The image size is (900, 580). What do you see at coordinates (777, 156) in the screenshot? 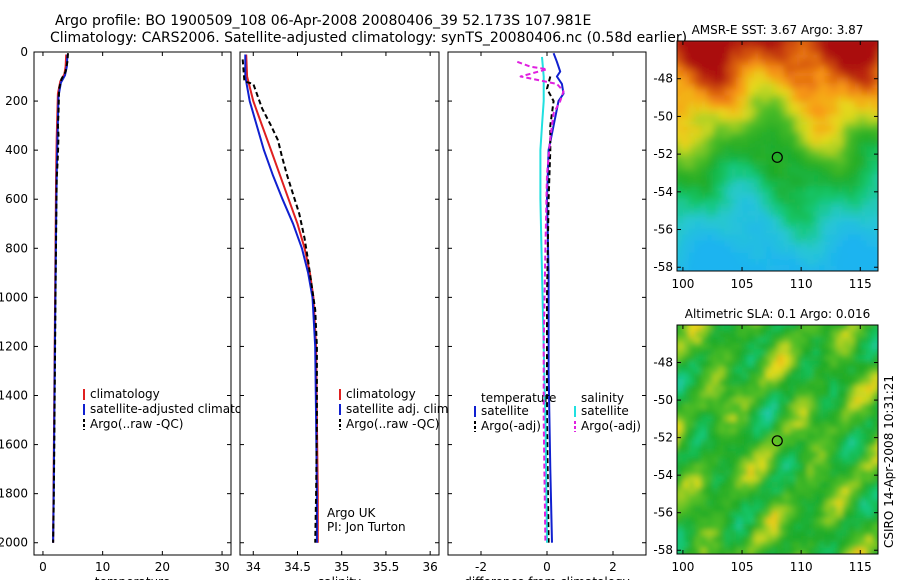
I see `map-frame` at bounding box center [777, 156].